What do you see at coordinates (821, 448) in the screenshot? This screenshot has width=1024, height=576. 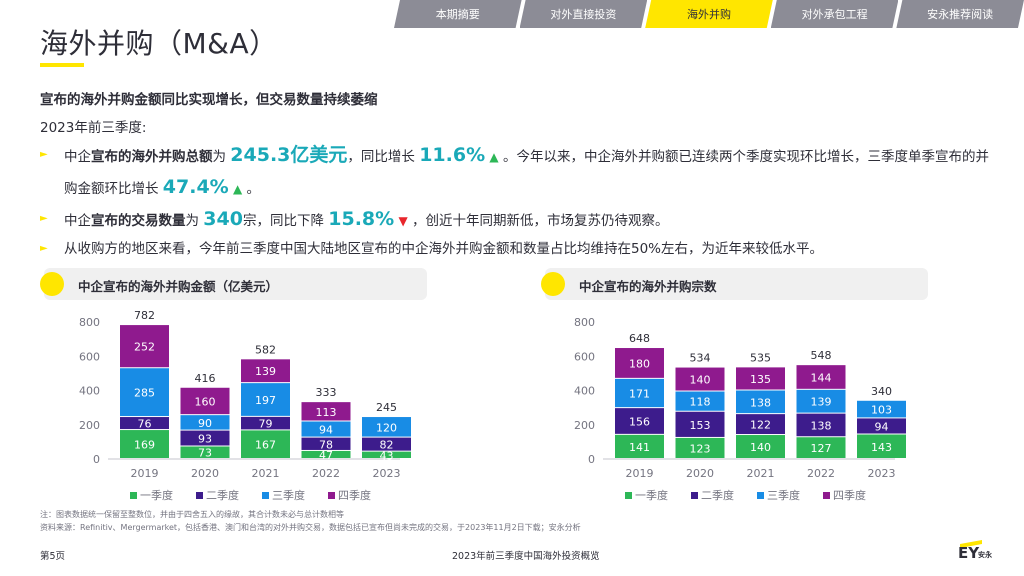 I see `data-label: 127` at bounding box center [821, 448].